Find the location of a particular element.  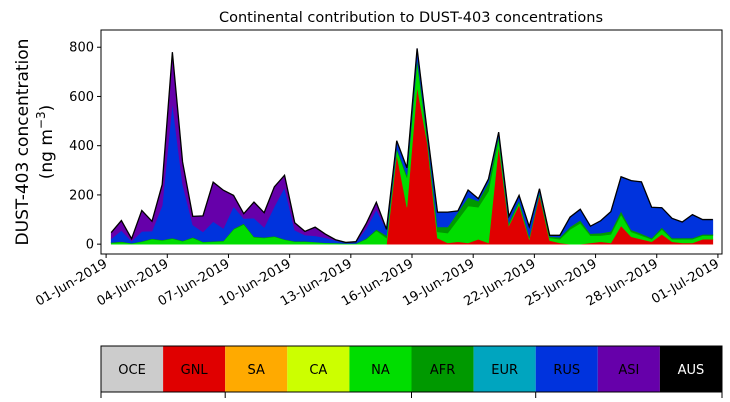

legend-label: RUS is located at coordinates (566, 370).